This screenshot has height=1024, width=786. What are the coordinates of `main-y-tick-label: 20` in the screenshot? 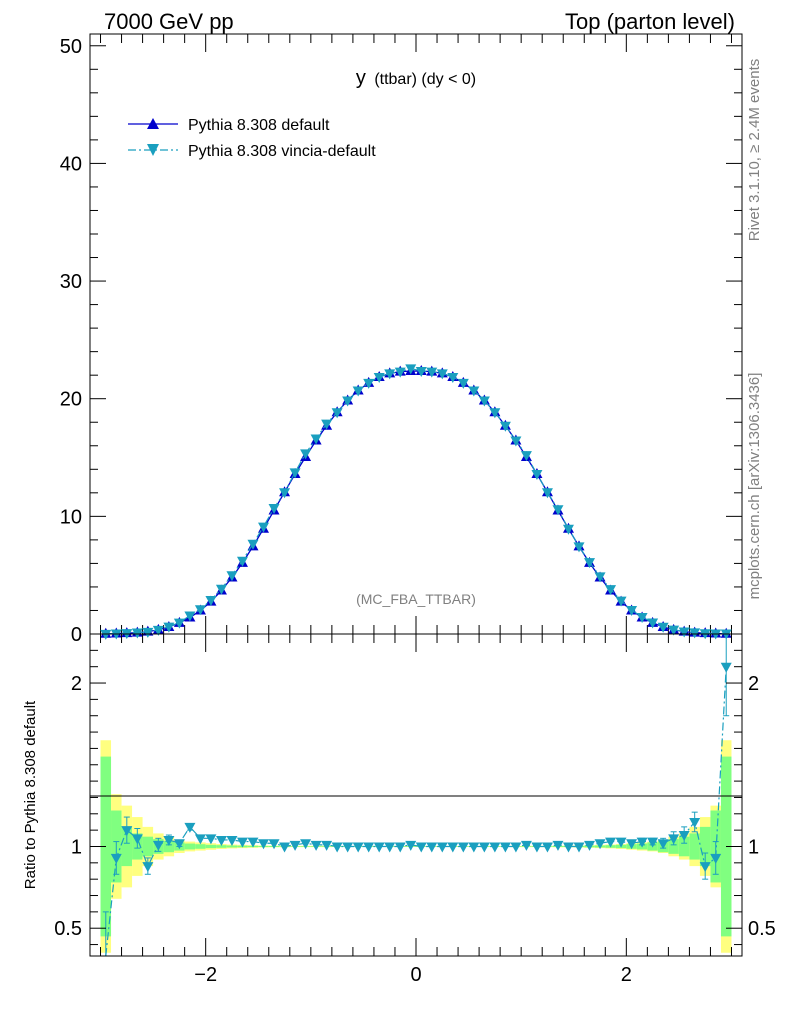 It's located at (71, 400).